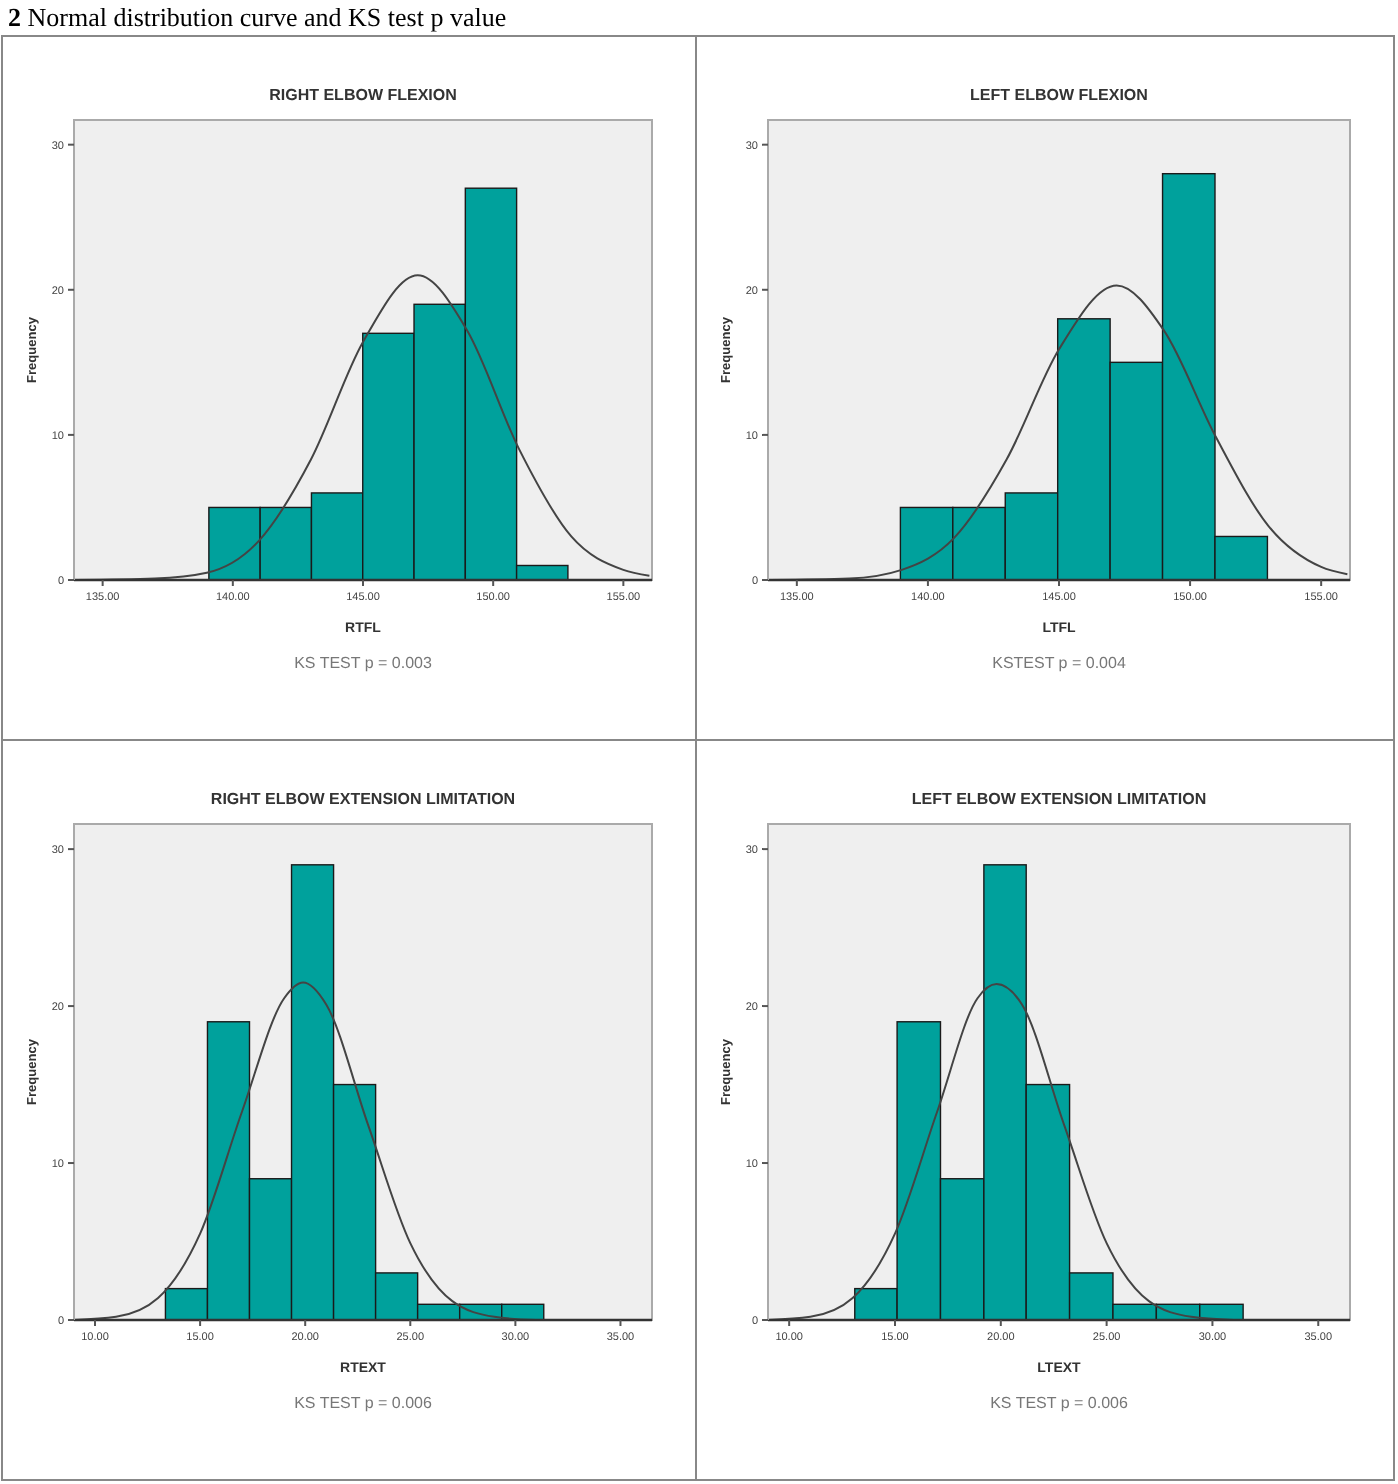  What do you see at coordinates (1059, 663) in the screenshot?
I see `text: KSTEST p = 0.004` at bounding box center [1059, 663].